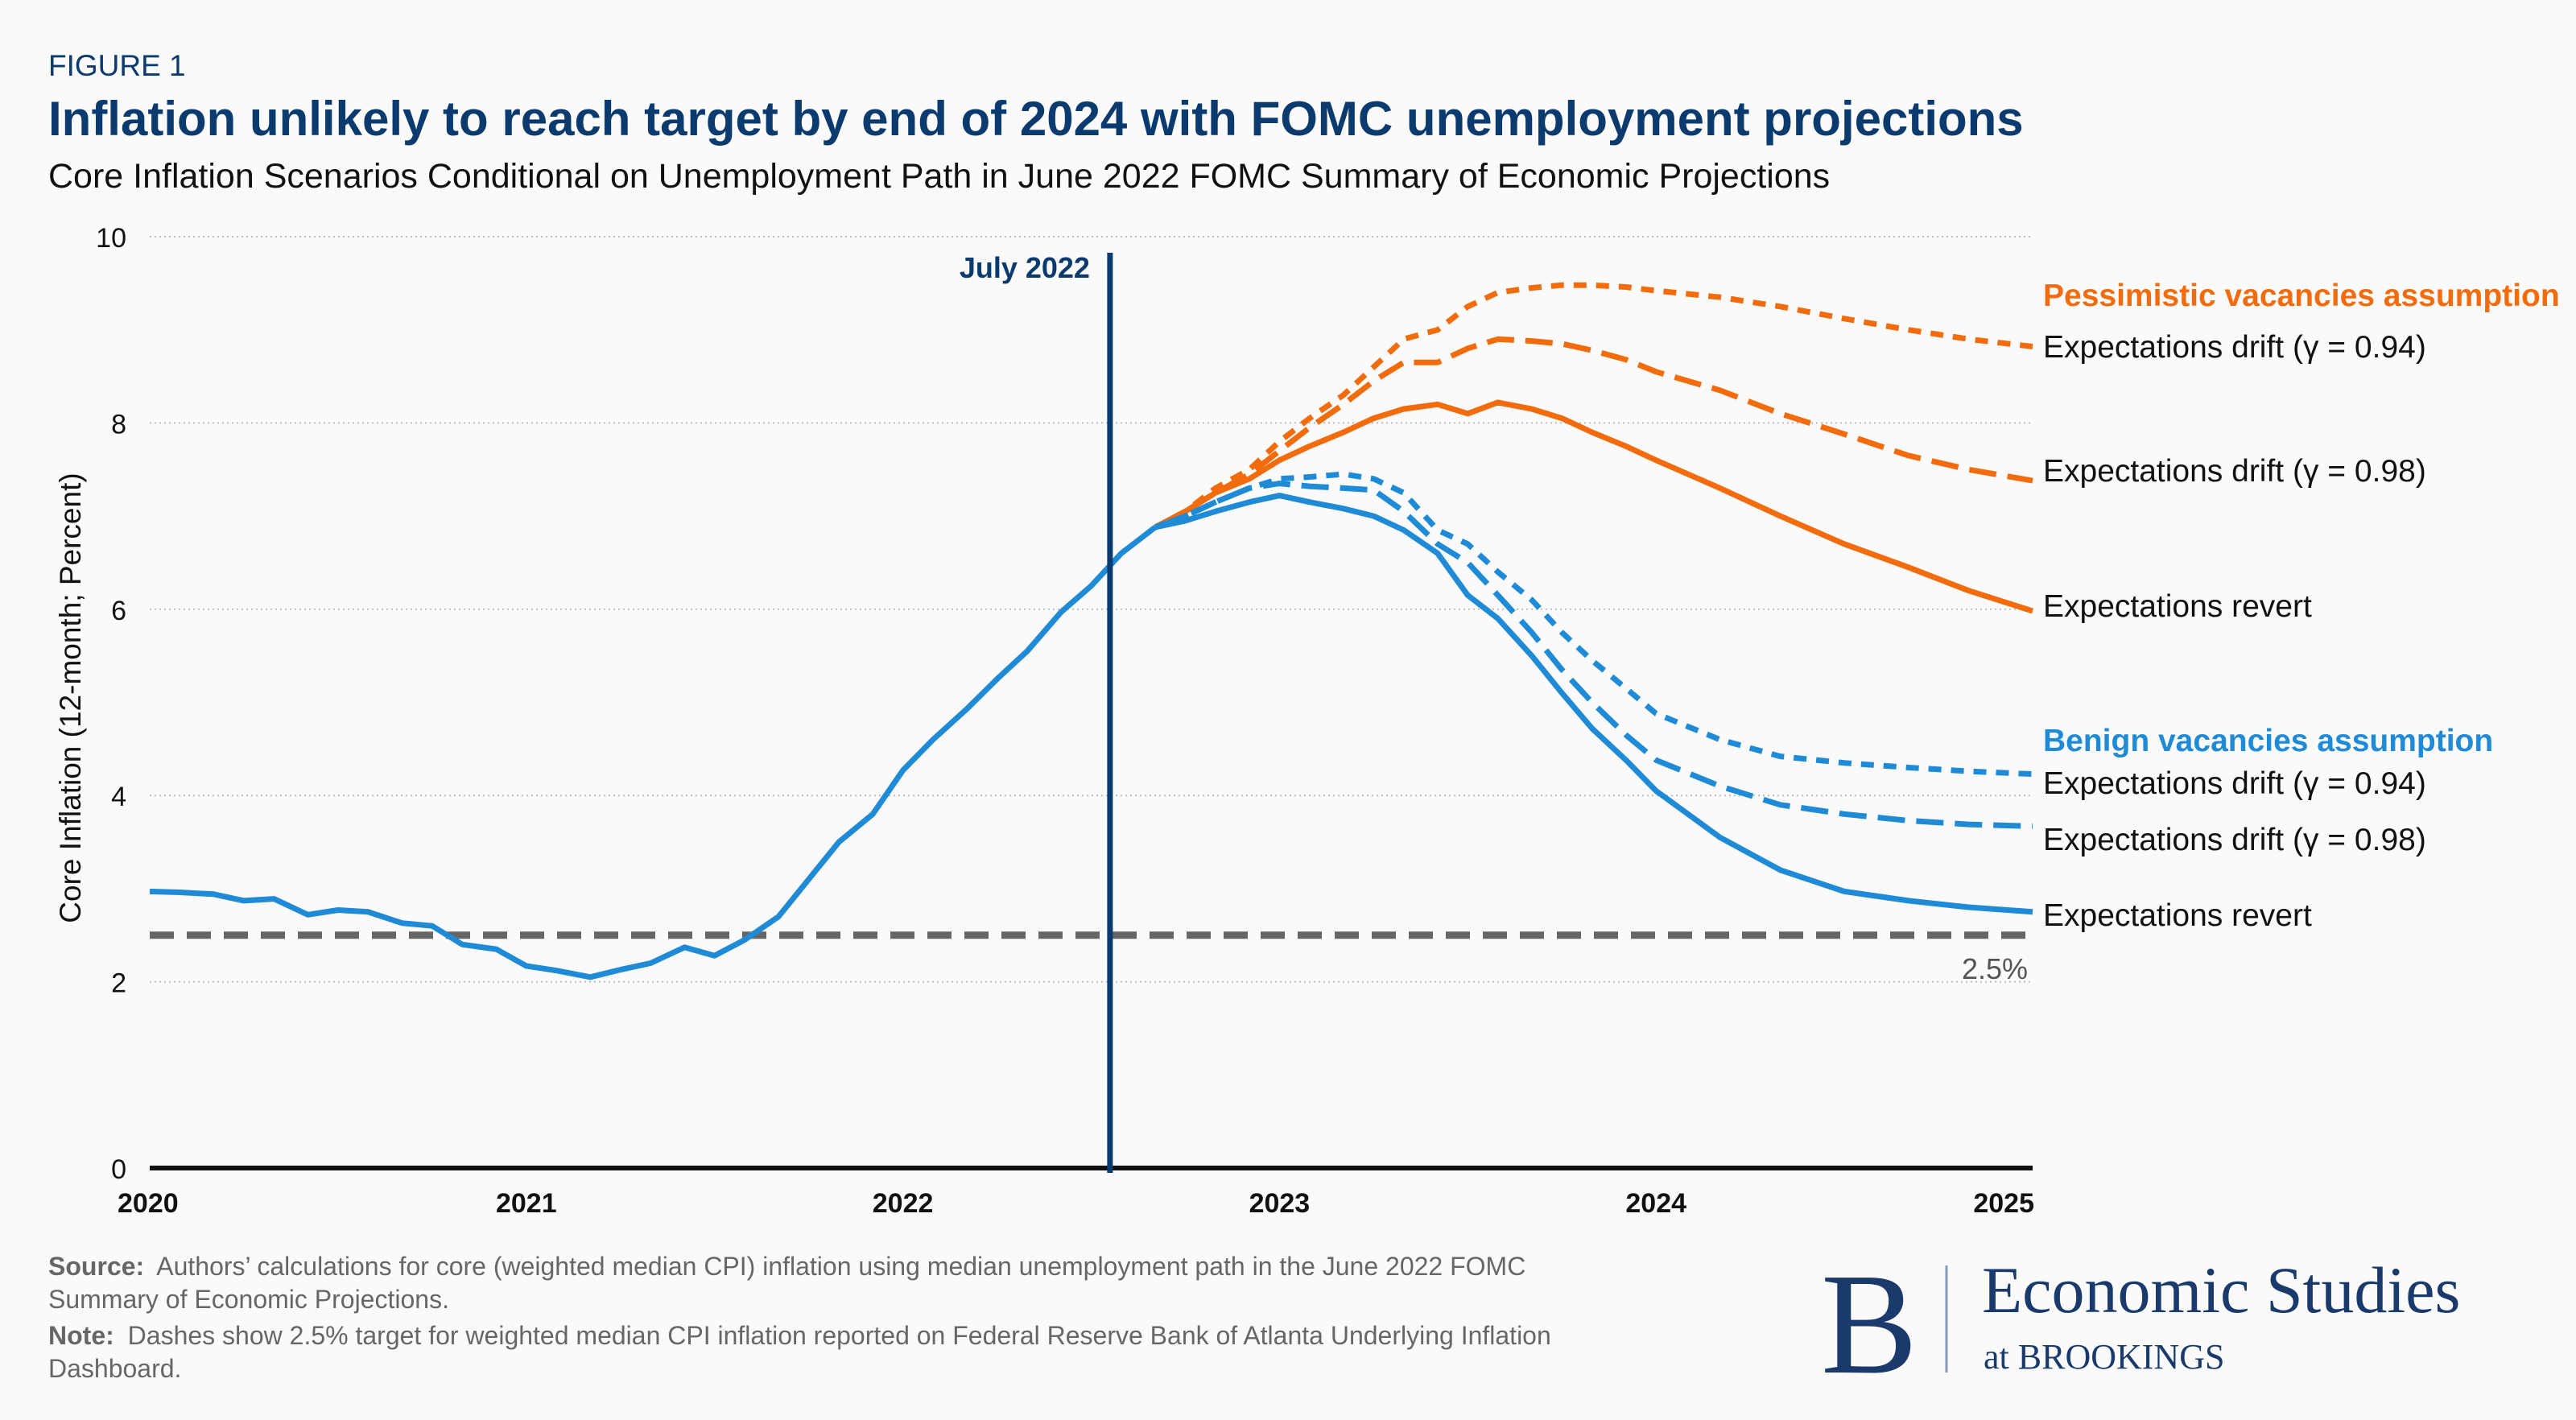 The height and width of the screenshot is (1420, 2576). Describe the element at coordinates (1025, 267) in the screenshot. I see `marker-label: July 2022` at that location.